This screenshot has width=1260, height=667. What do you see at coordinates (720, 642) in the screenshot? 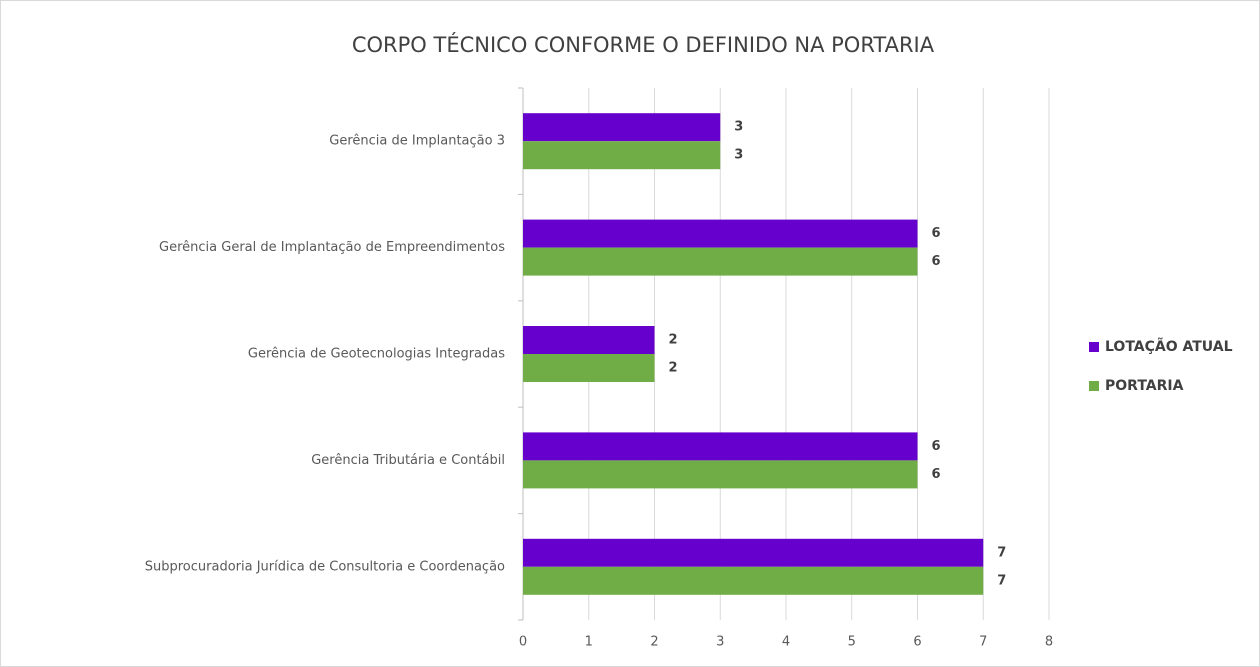
I see `x-tick-label: 3` at bounding box center [720, 642].